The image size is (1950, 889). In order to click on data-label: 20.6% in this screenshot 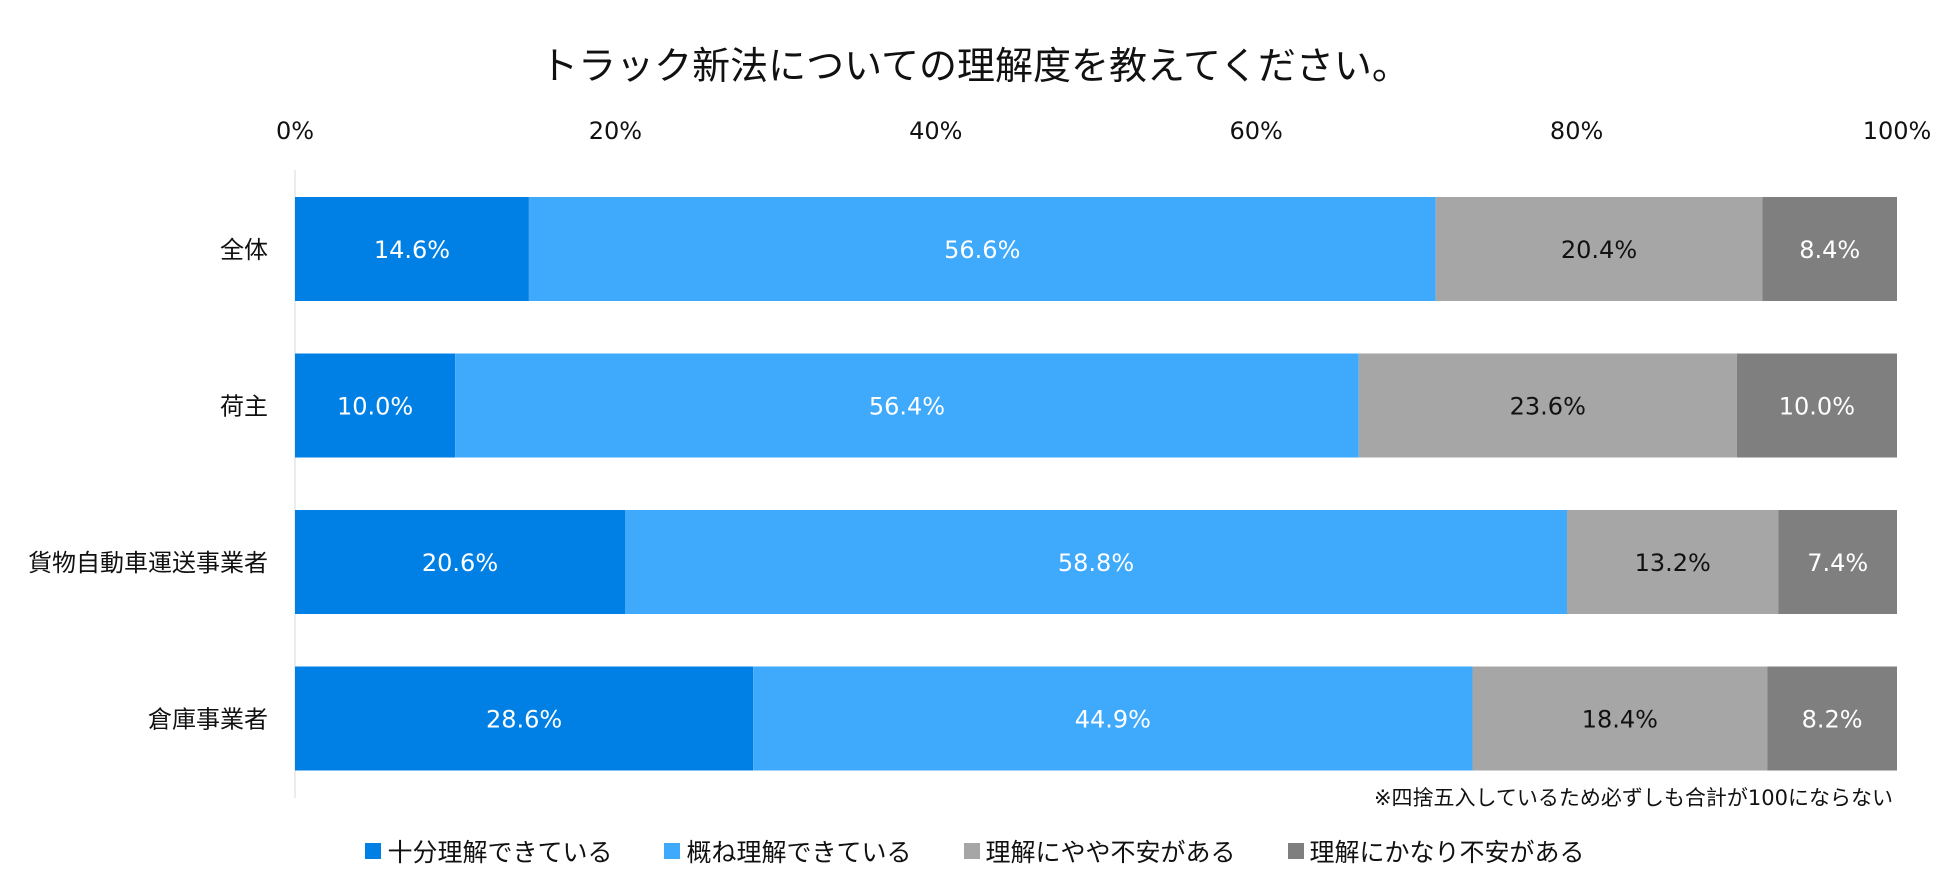, I will do `click(460, 563)`.